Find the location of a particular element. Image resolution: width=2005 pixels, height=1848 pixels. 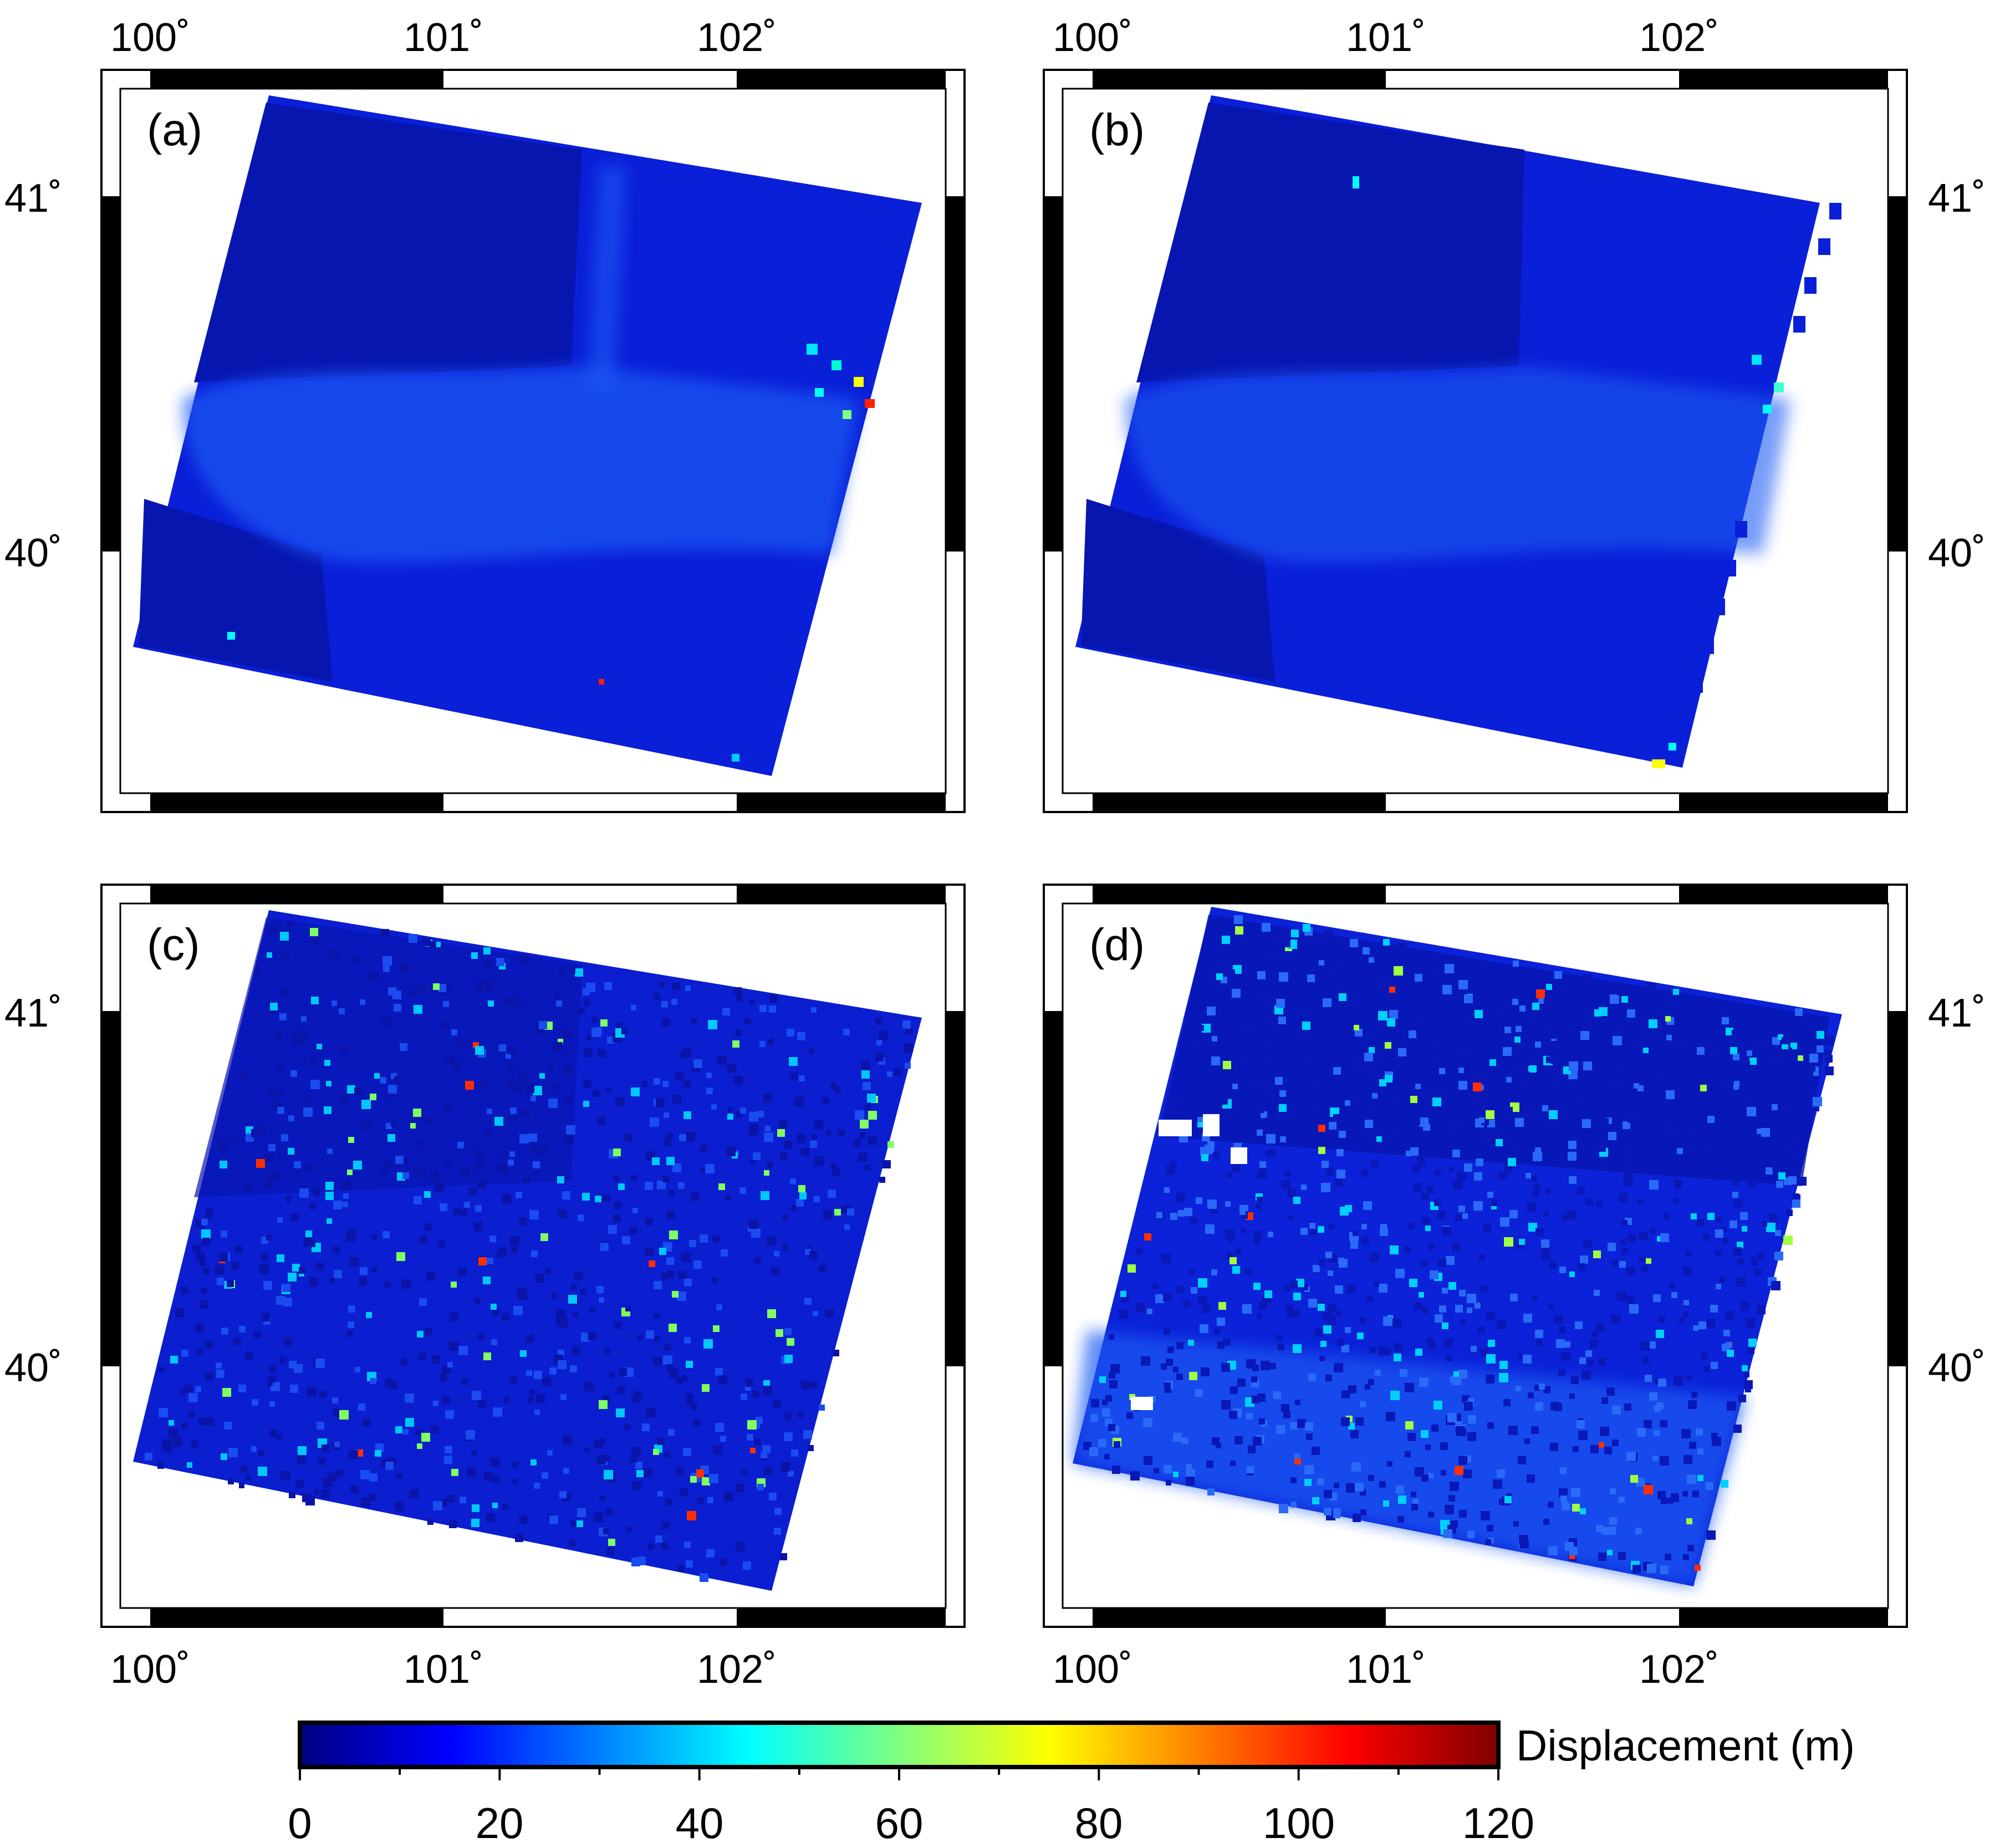

panel-b-swath is located at coordinates (1458, 431).